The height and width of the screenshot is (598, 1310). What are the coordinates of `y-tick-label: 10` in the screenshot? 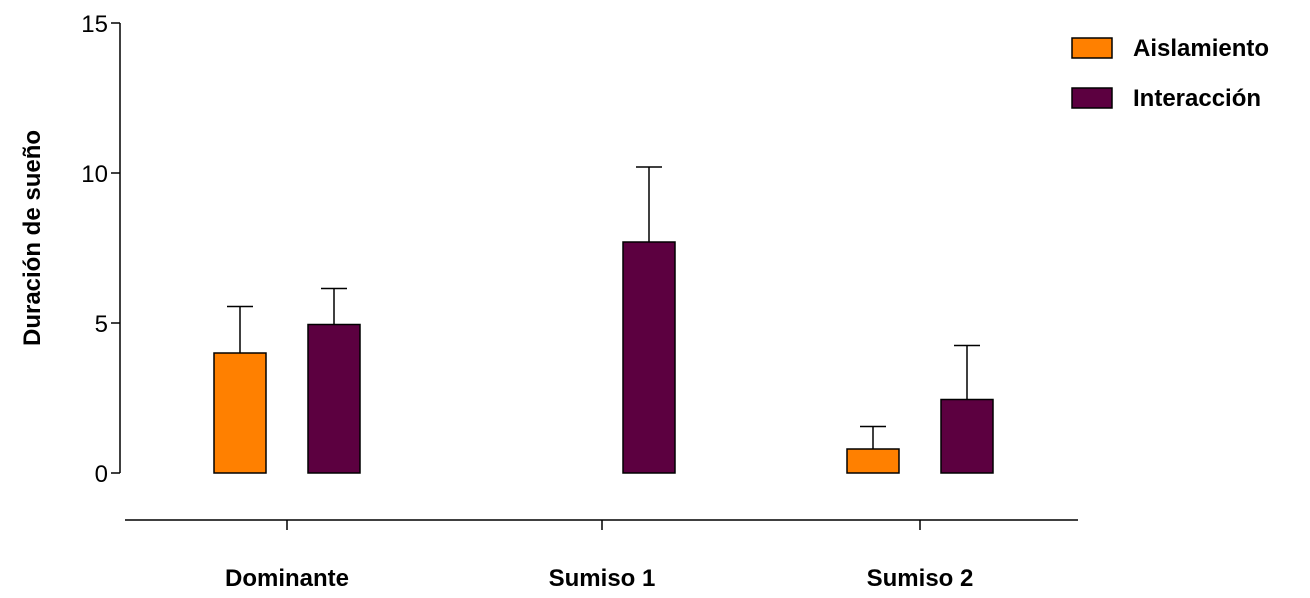 It's located at (94, 174).